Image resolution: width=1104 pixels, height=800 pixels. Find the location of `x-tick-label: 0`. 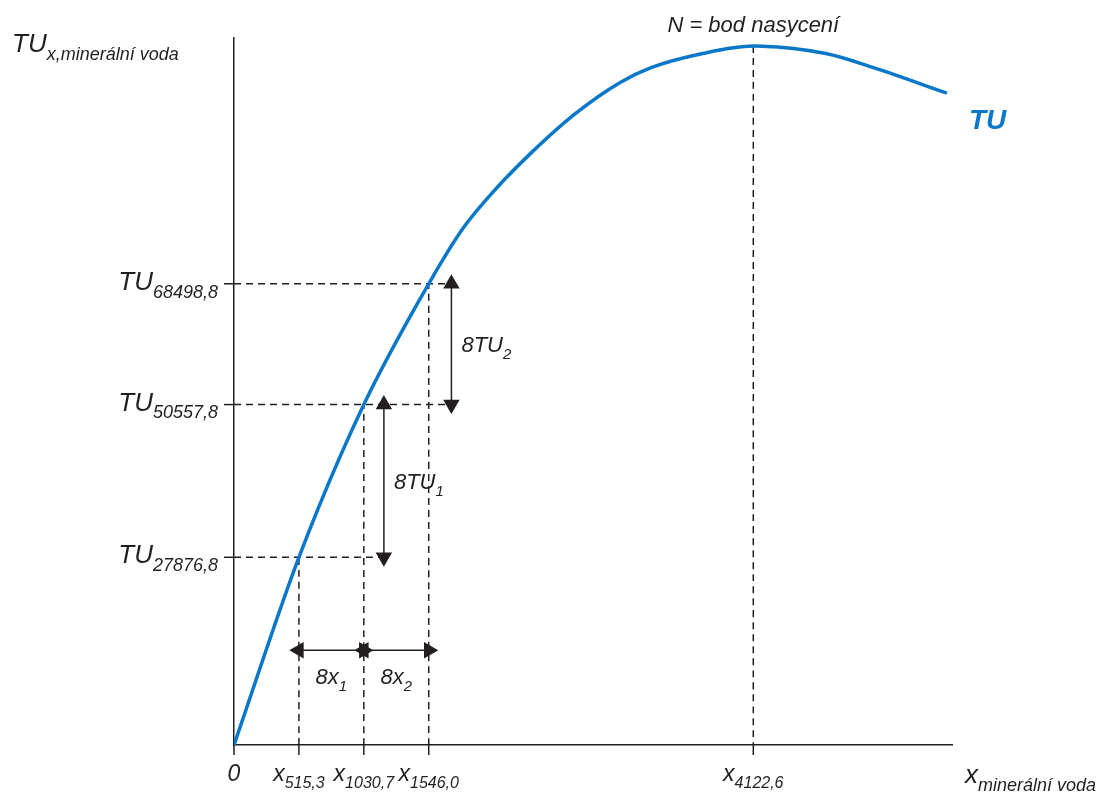

x-tick-label: 0 is located at coordinates (234, 773).